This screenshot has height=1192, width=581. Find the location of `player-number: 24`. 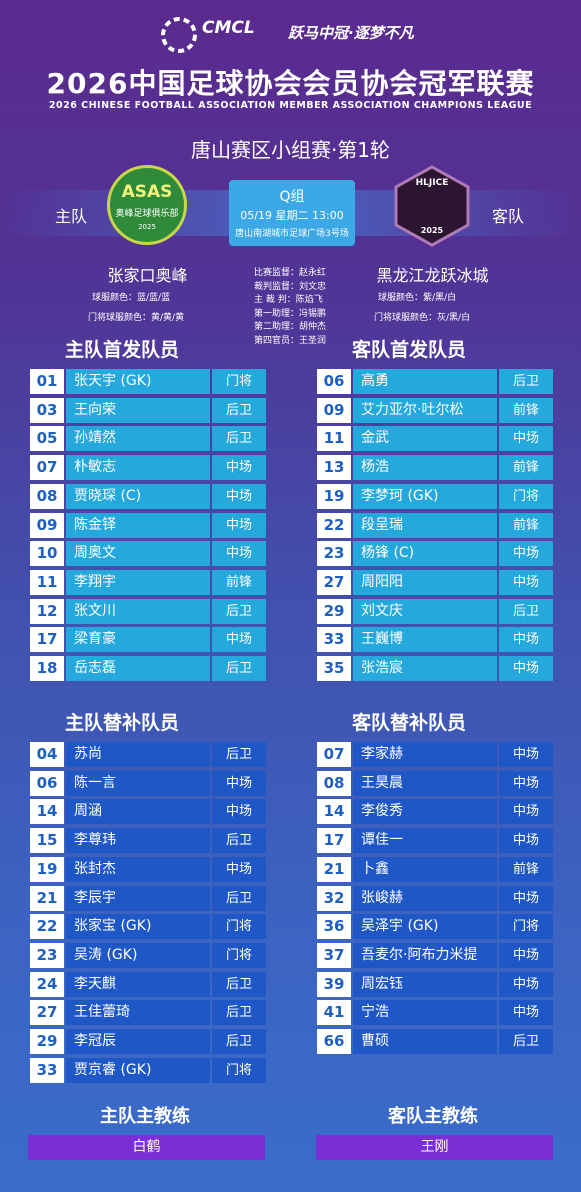

player-number: 24 is located at coordinates (47, 984).